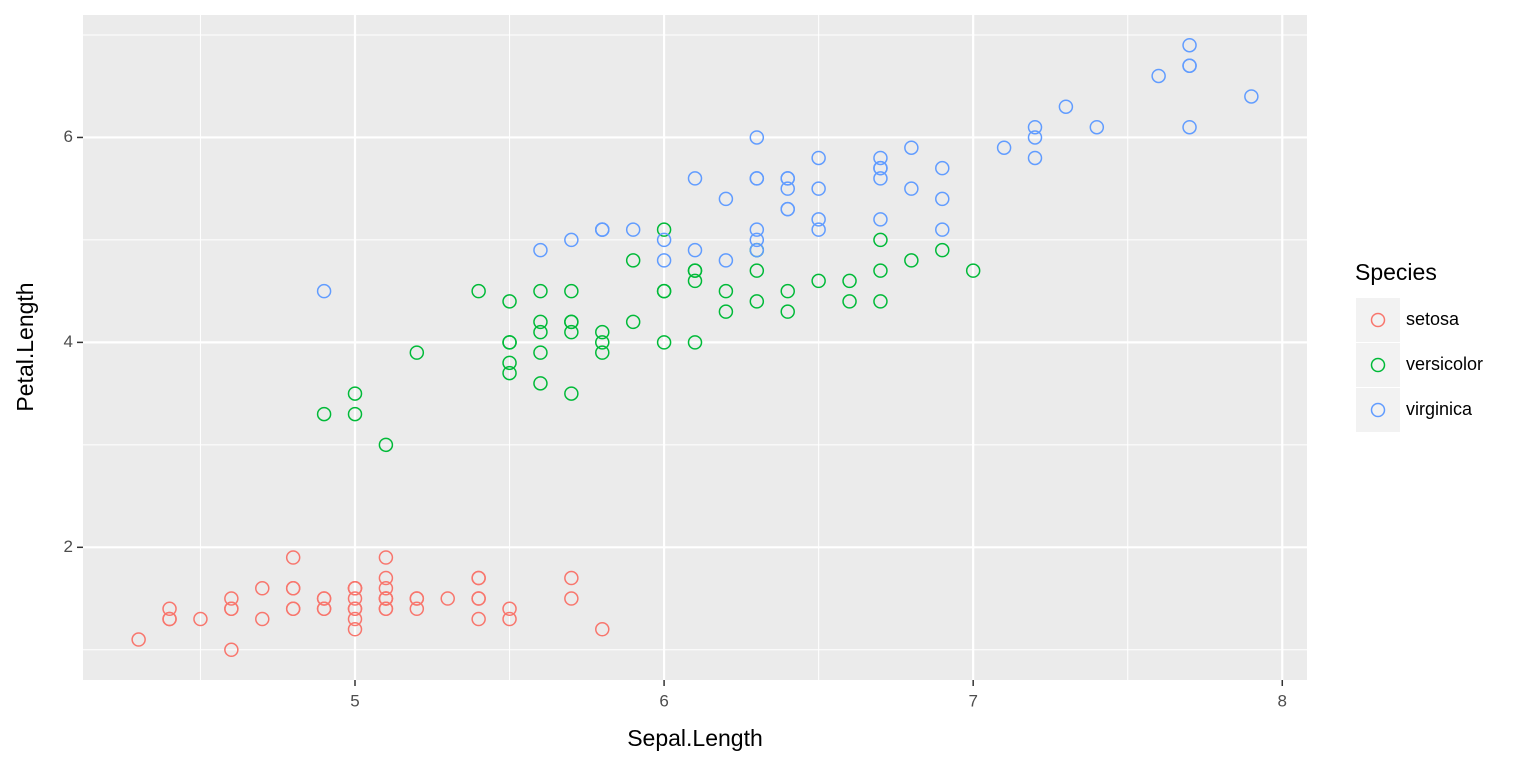 The image size is (1536, 768). Describe the element at coordinates (68, 341) in the screenshot. I see `y-tick-label: 4` at that location.